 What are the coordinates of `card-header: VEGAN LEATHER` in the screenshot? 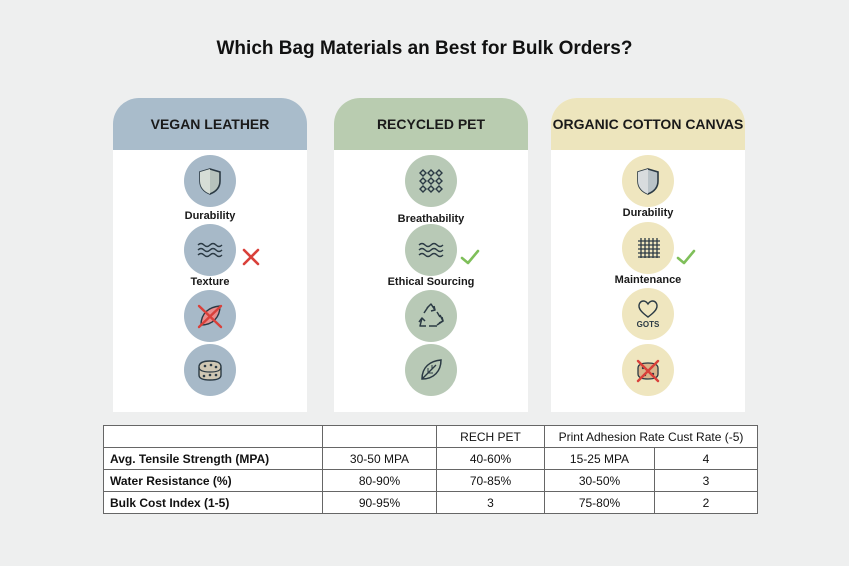 It's located at (210, 124).